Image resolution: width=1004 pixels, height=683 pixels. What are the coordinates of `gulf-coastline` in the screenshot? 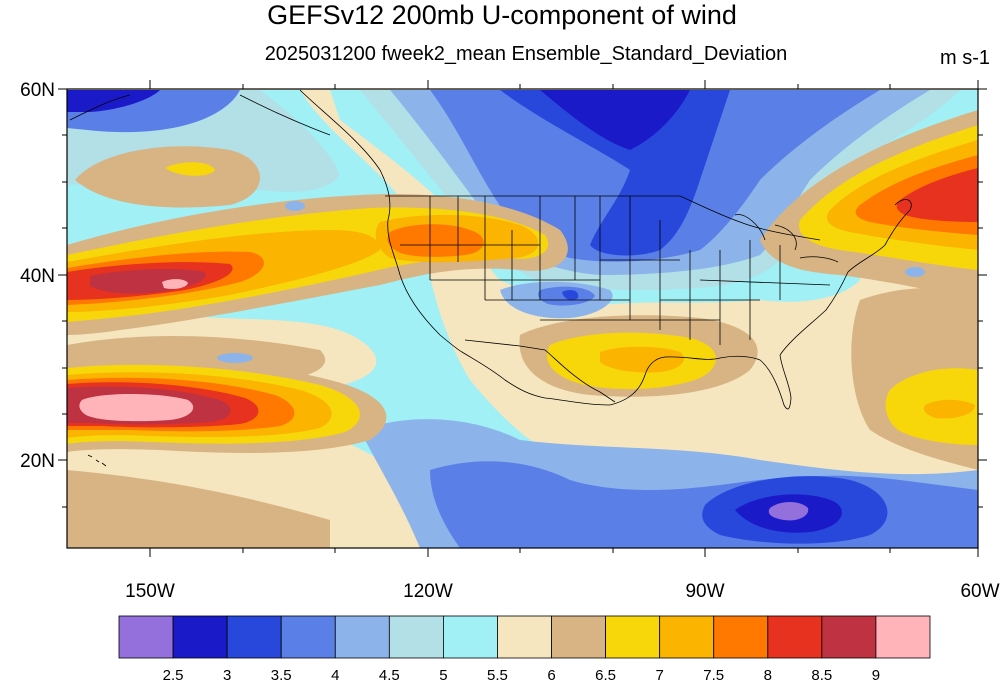 It's located at (700, 382).